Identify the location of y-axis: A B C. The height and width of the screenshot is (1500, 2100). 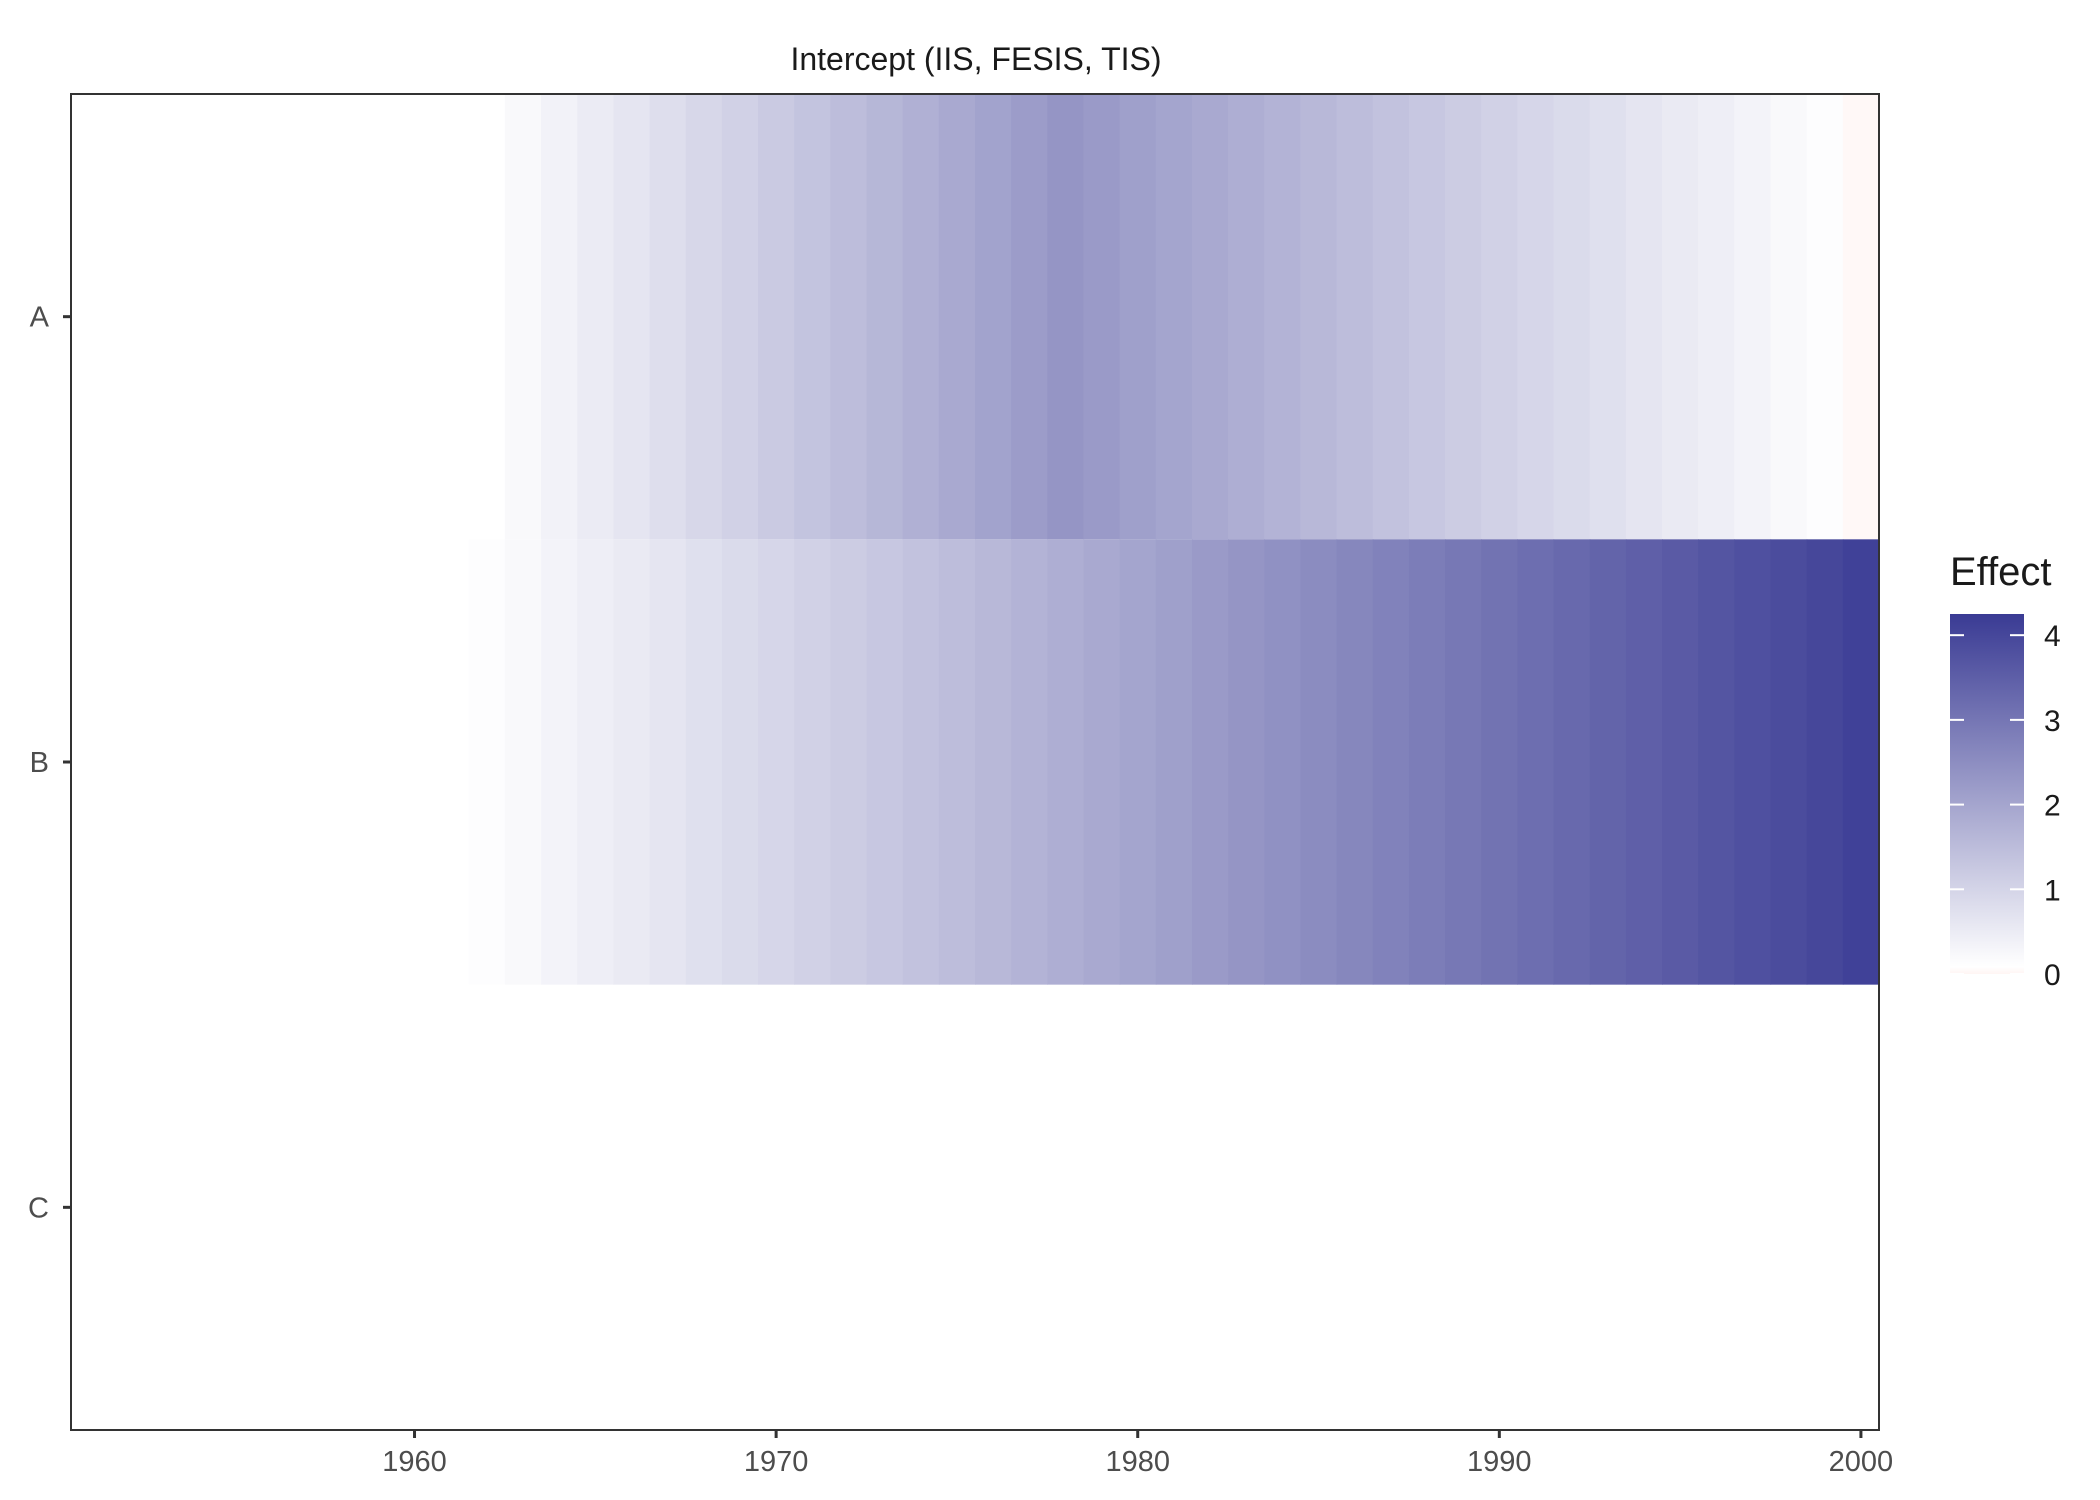
(49, 763).